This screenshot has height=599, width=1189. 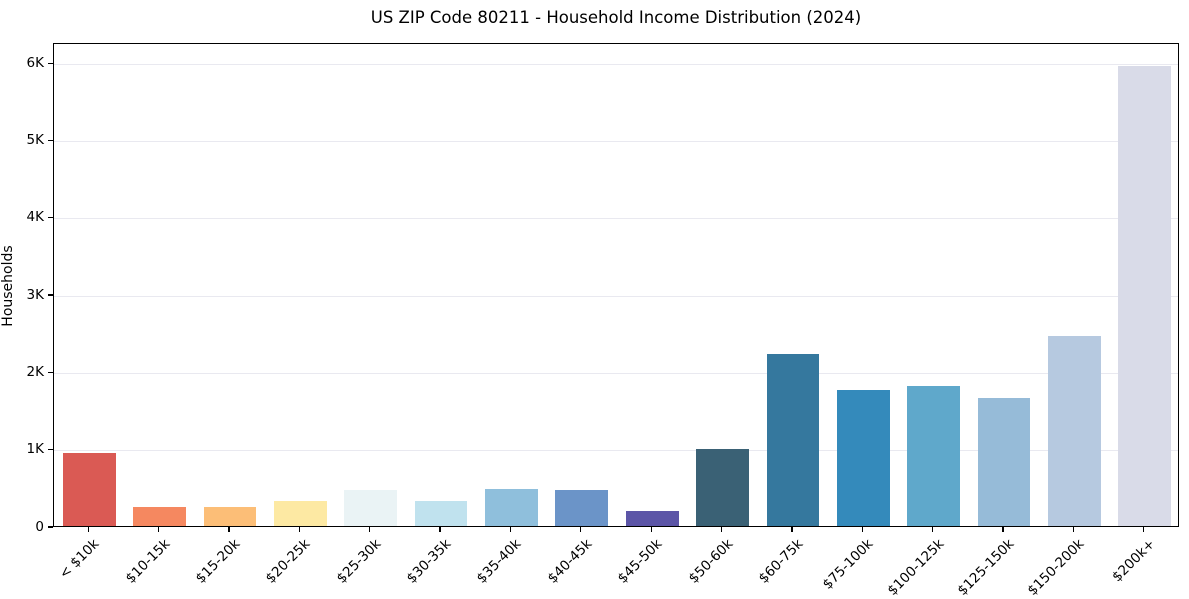 I want to click on x-tick-label: $10-15k, so click(x=147, y=561).